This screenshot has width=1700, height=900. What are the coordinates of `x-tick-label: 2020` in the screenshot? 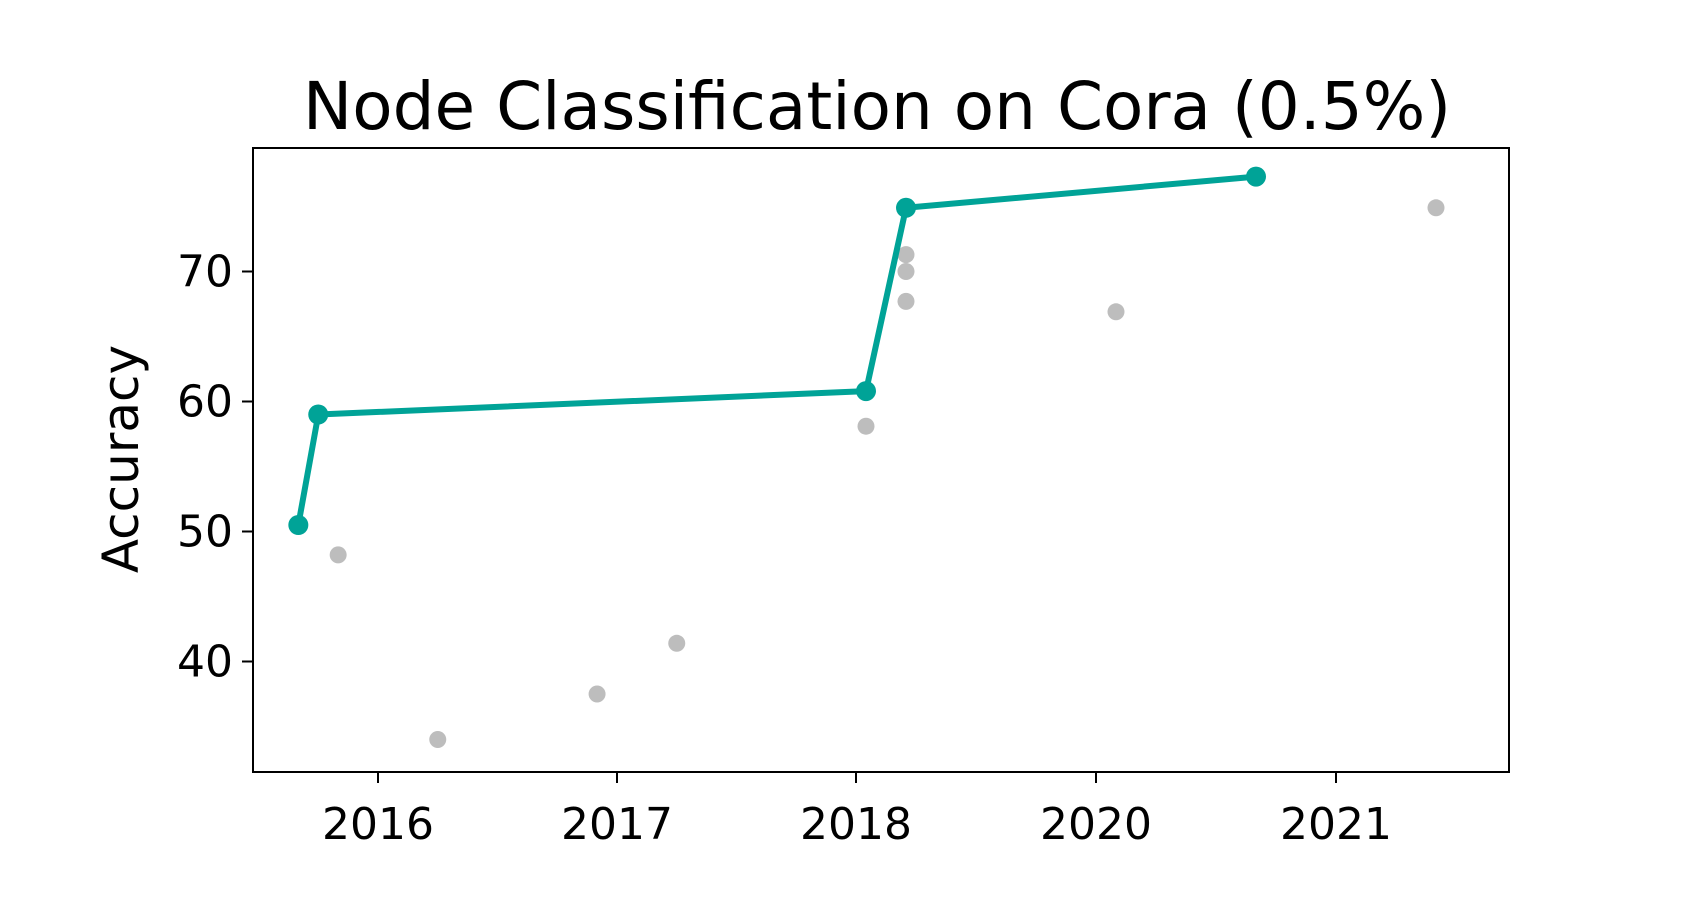 It's located at (1096, 824).